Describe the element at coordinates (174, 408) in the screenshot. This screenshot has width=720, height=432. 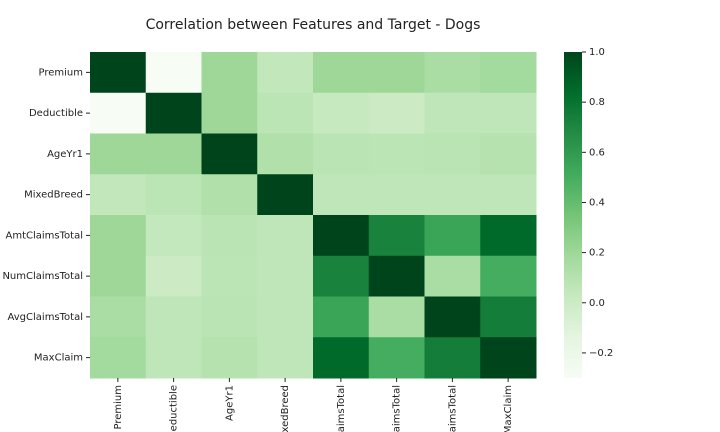
I see `x-tick-label: eductible` at that location.